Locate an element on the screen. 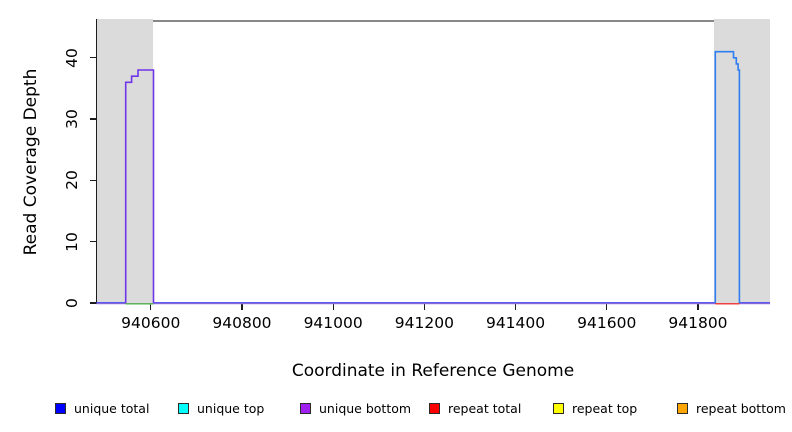  legend-item-unique-top: unique top is located at coordinates (221, 408).